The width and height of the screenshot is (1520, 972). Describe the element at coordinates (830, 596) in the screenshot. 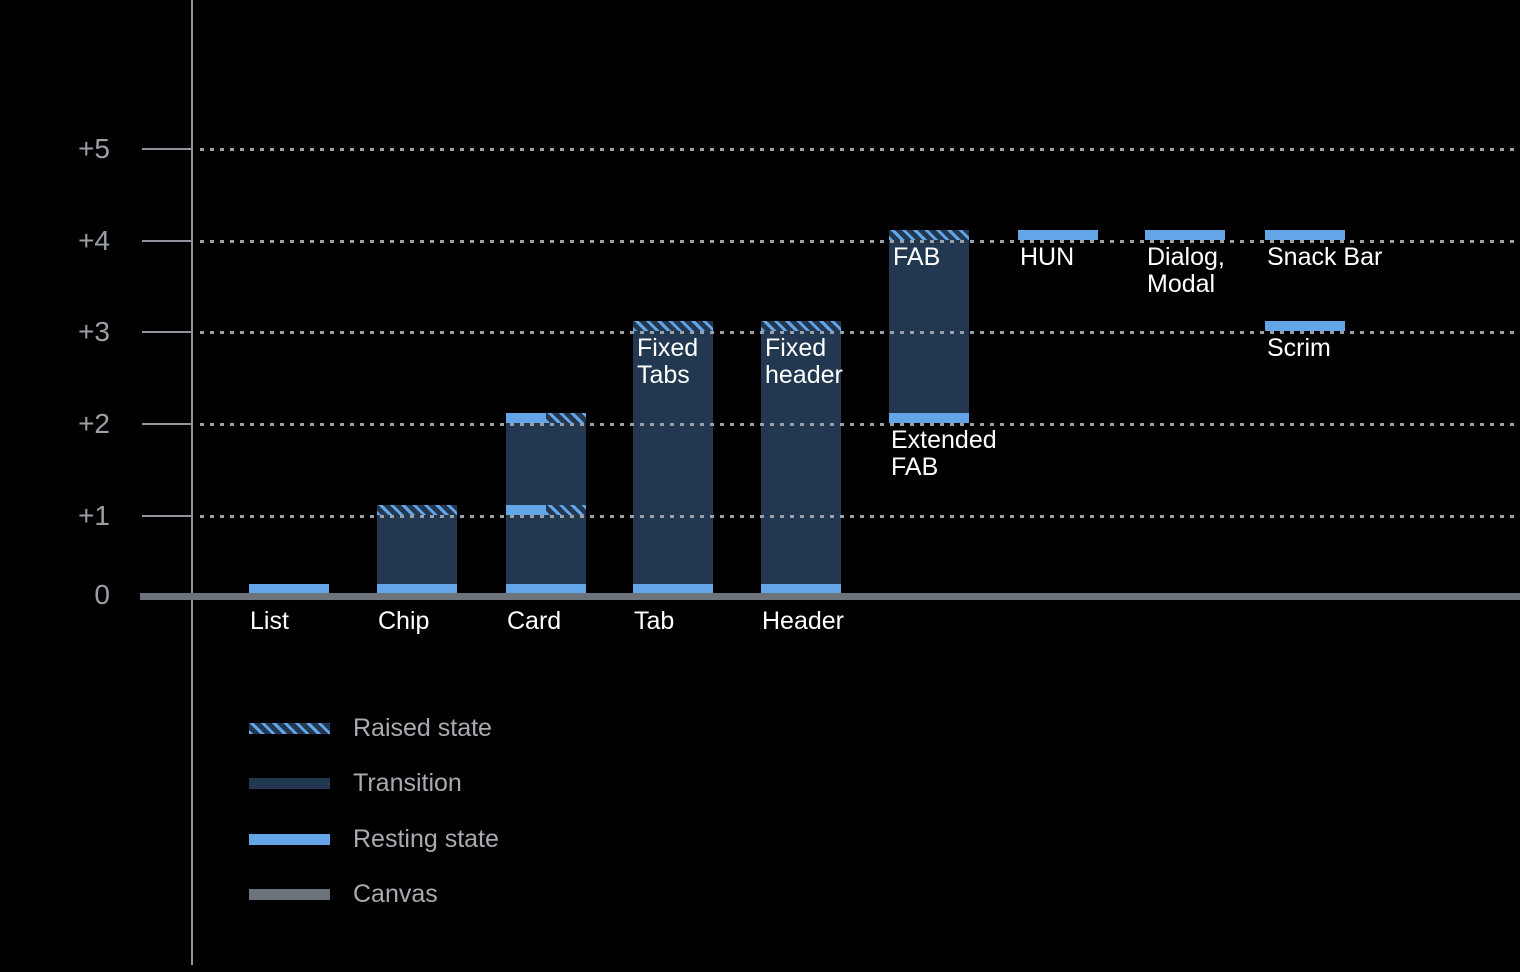

I see `canvas-baseline` at that location.